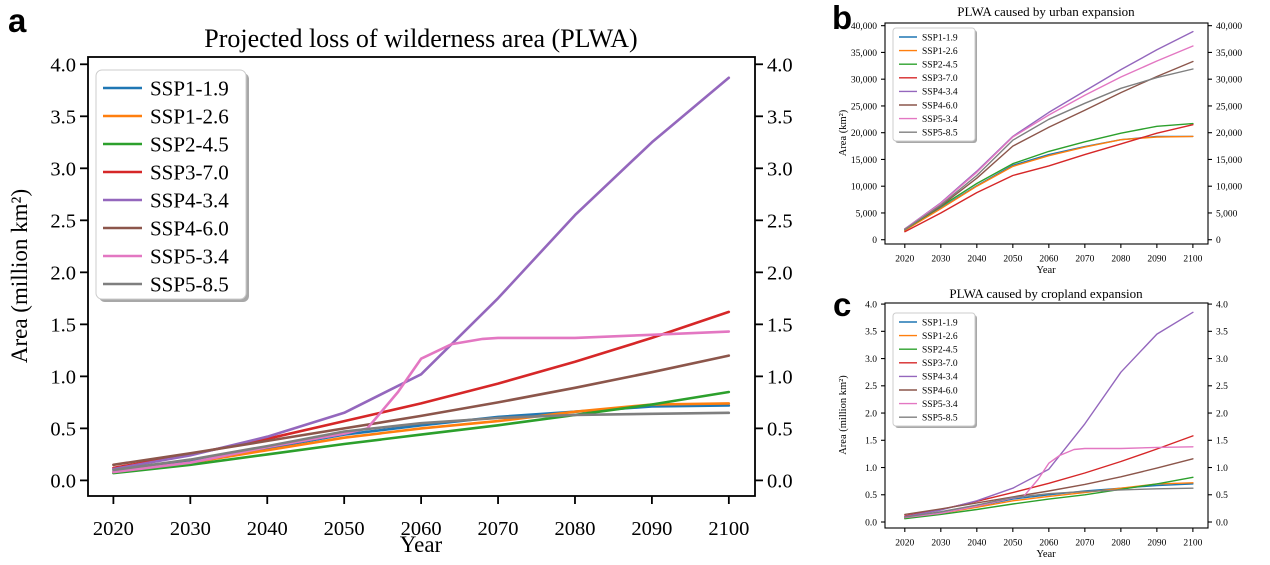 Image resolution: width=1270 pixels, height=565 pixels. What do you see at coordinates (1046, 11) in the screenshot?
I see `chart-title: PLWA caused by urban expansion` at bounding box center [1046, 11].